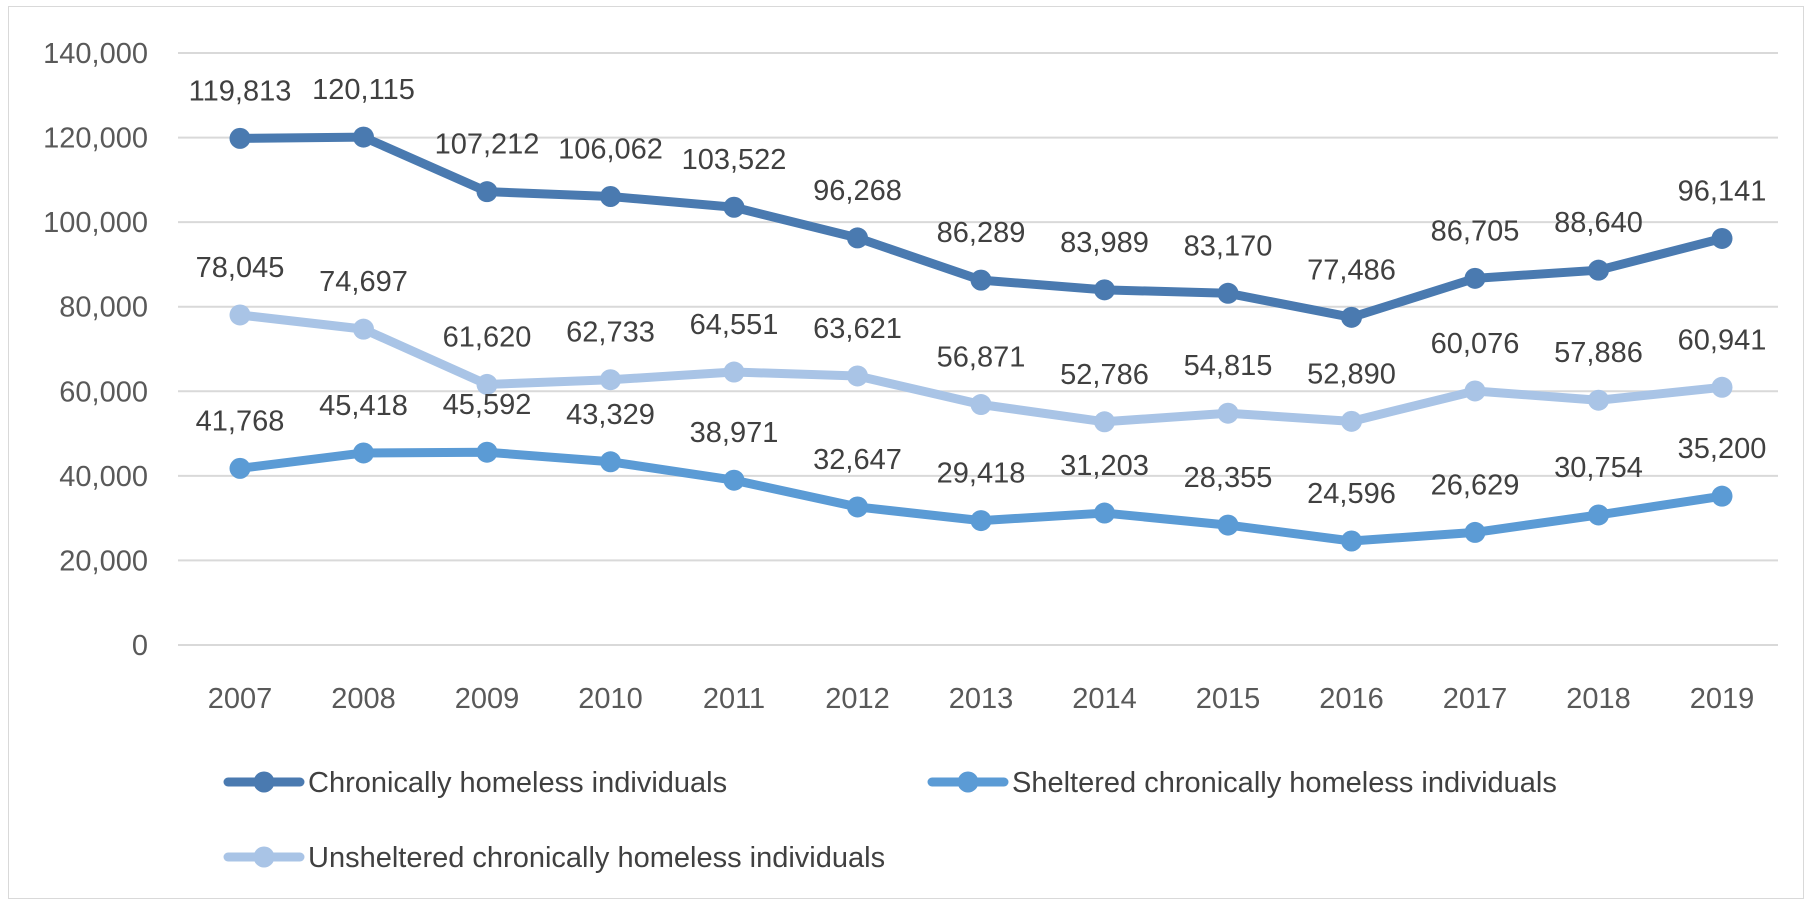 The height and width of the screenshot is (905, 1812). Describe the element at coordinates (1722, 699) in the screenshot. I see `x-tick-label: 2019` at that location.